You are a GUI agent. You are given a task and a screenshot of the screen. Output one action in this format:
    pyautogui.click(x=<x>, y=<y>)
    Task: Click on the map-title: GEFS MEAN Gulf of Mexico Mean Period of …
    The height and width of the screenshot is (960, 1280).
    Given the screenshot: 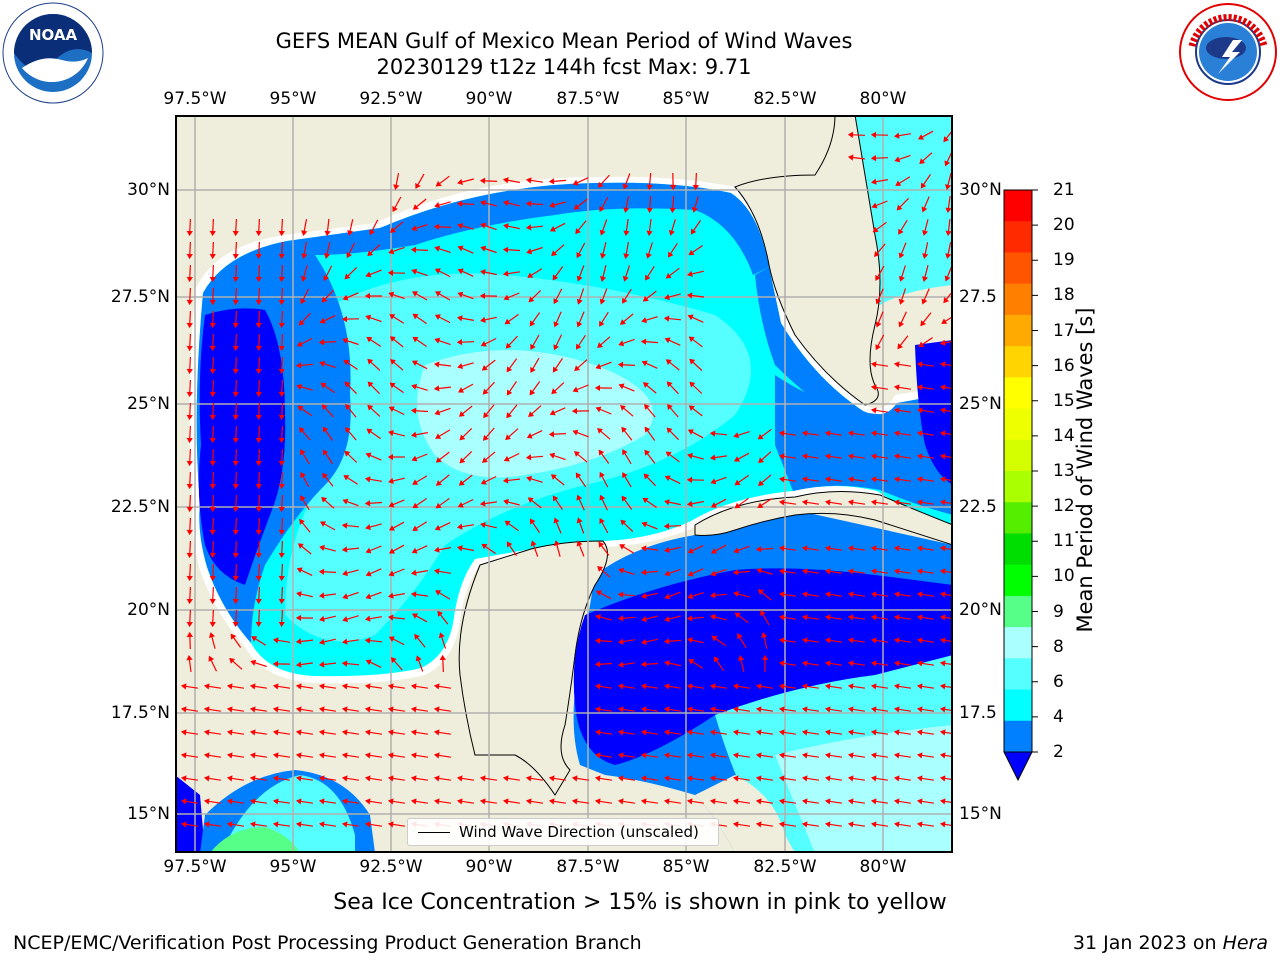 What is the action you would take?
    pyautogui.click(x=564, y=41)
    